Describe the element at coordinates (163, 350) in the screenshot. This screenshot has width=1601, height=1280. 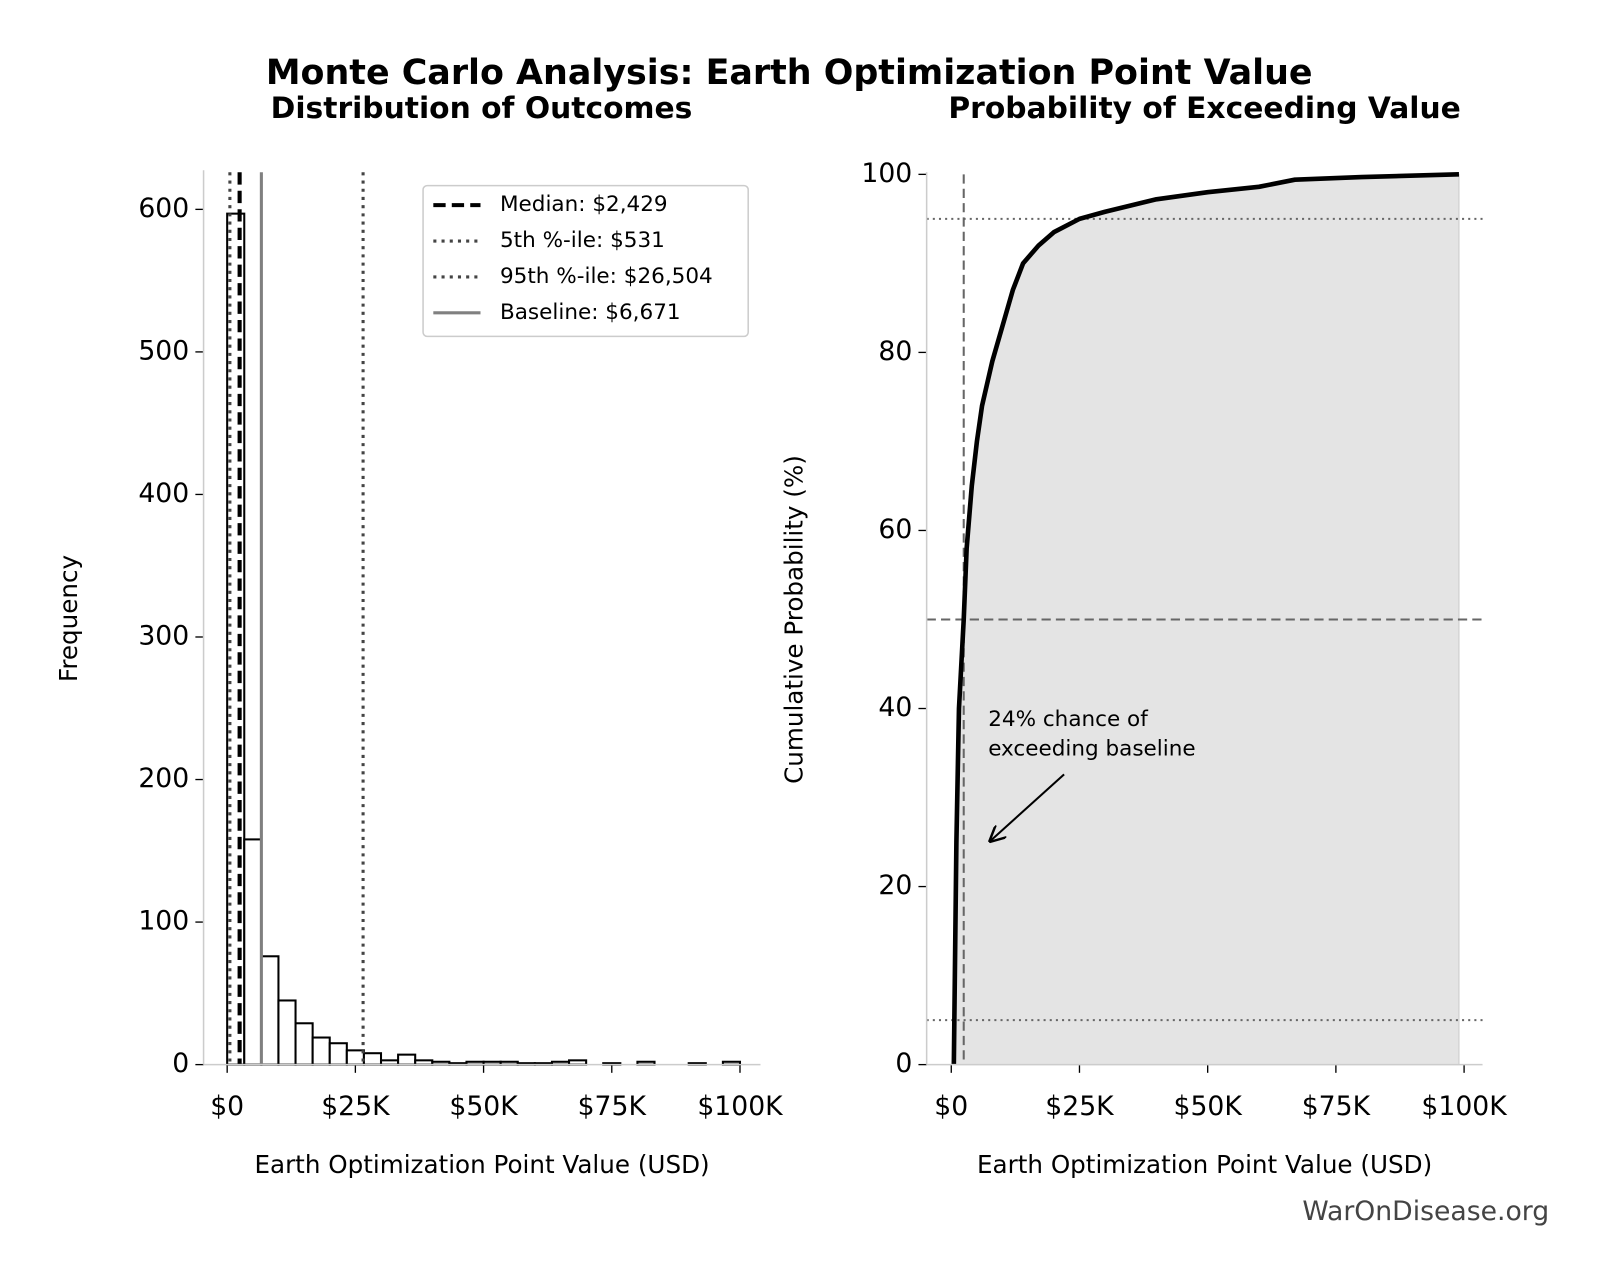
I see `y-tick-label: 500` at that location.